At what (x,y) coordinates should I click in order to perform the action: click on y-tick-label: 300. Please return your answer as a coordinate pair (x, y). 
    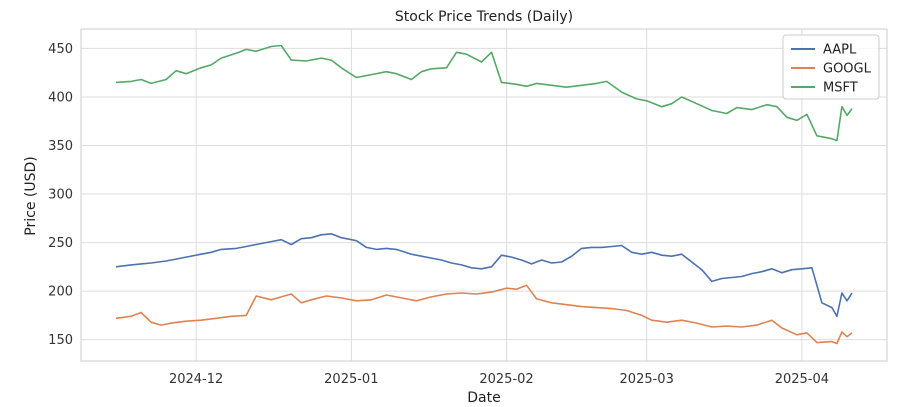
    Looking at the image, I should click on (60, 195).